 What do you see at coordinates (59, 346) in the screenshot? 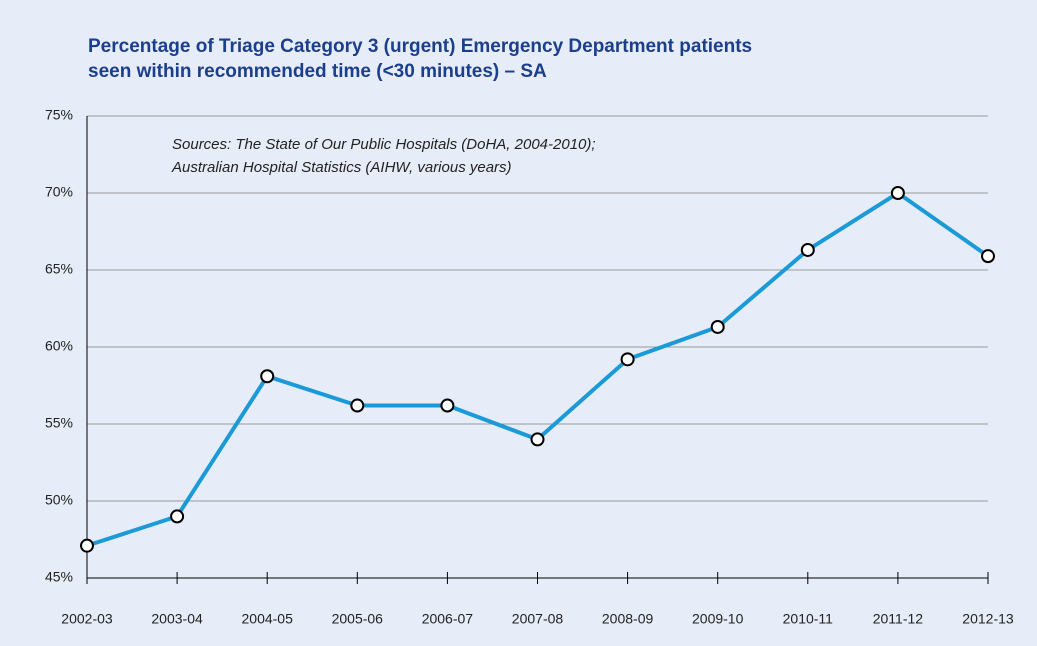
I see `y-tick-label: 60%` at bounding box center [59, 346].